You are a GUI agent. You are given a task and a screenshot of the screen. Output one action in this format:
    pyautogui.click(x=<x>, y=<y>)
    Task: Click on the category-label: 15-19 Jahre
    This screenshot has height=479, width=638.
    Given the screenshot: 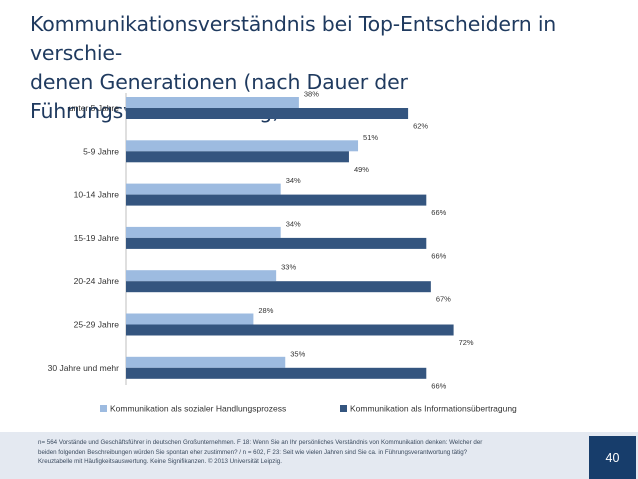 What is the action you would take?
    pyautogui.click(x=97, y=238)
    